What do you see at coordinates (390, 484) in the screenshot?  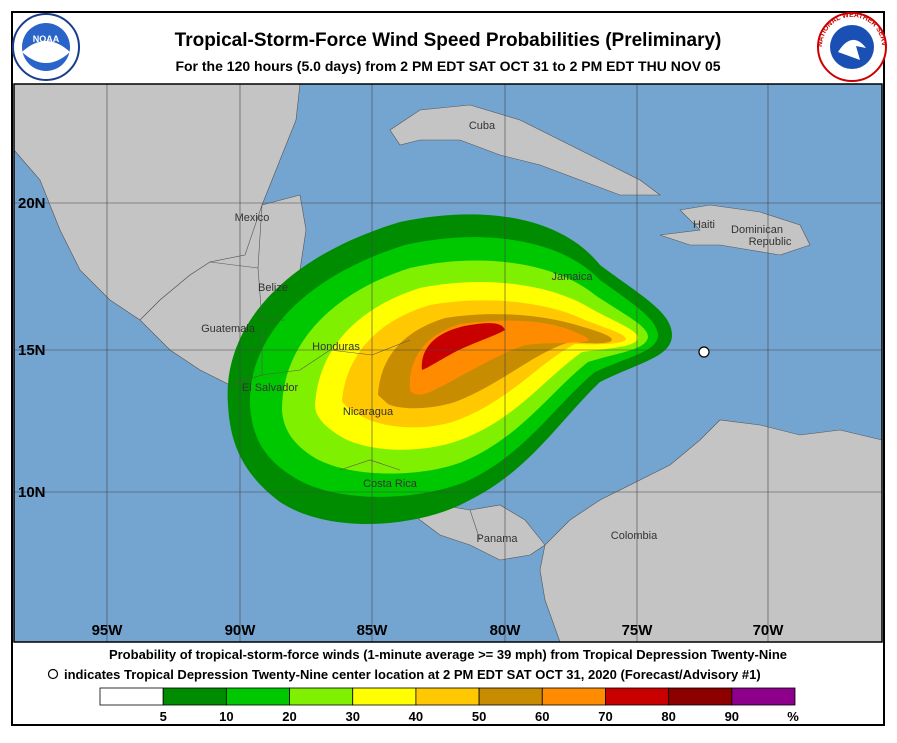 I see `place-label: Costa Rica` at bounding box center [390, 484].